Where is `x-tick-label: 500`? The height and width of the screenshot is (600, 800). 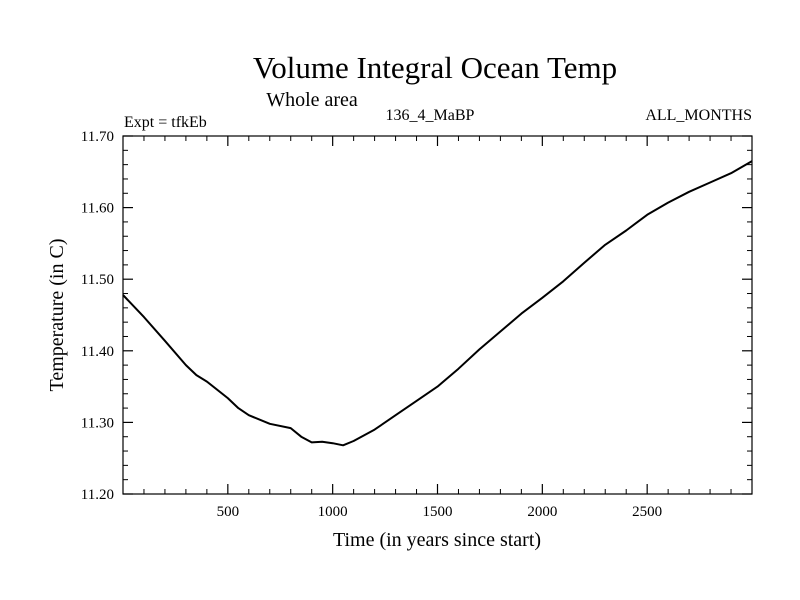 x-tick-label: 500 is located at coordinates (228, 512).